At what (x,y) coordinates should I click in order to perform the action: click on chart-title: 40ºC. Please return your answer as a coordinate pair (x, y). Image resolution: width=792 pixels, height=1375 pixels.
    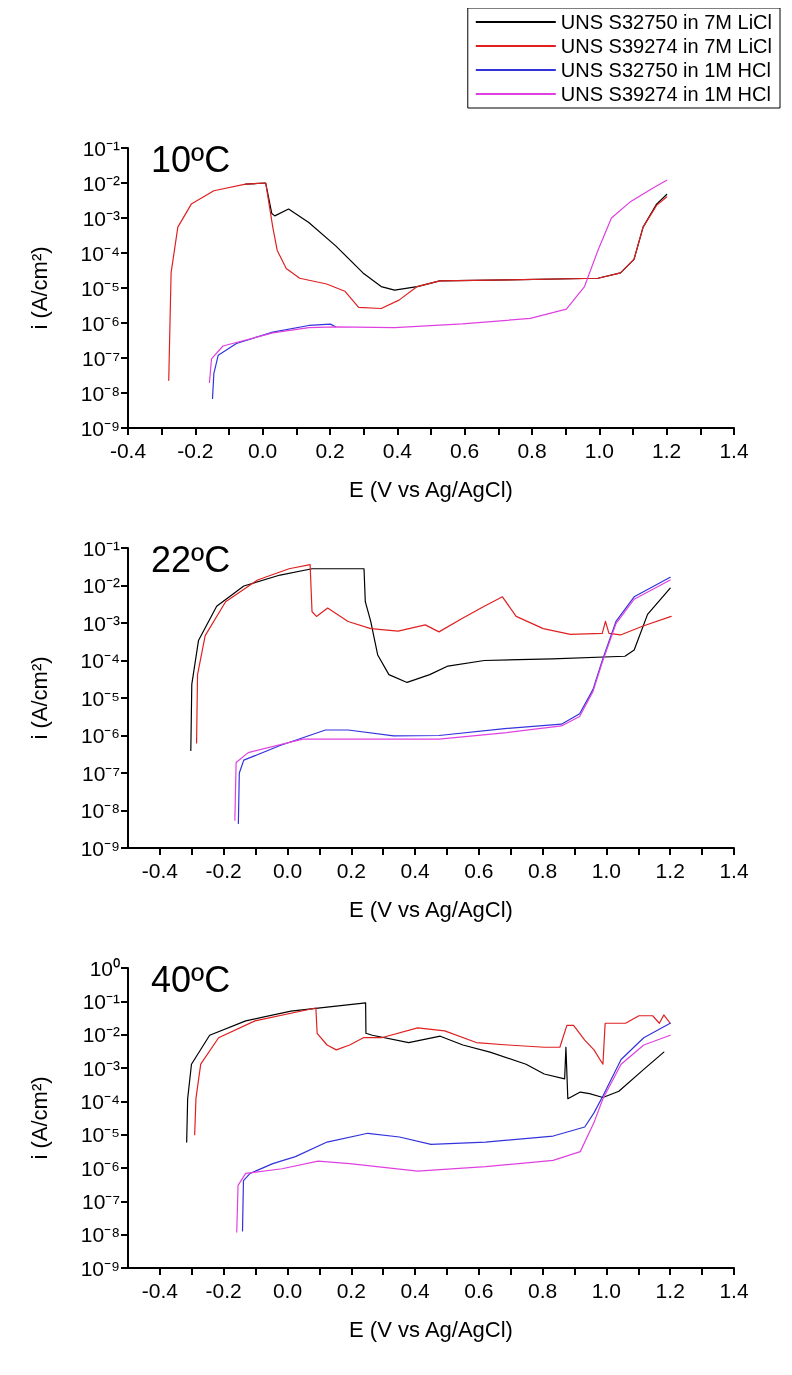
    Looking at the image, I should click on (191, 979).